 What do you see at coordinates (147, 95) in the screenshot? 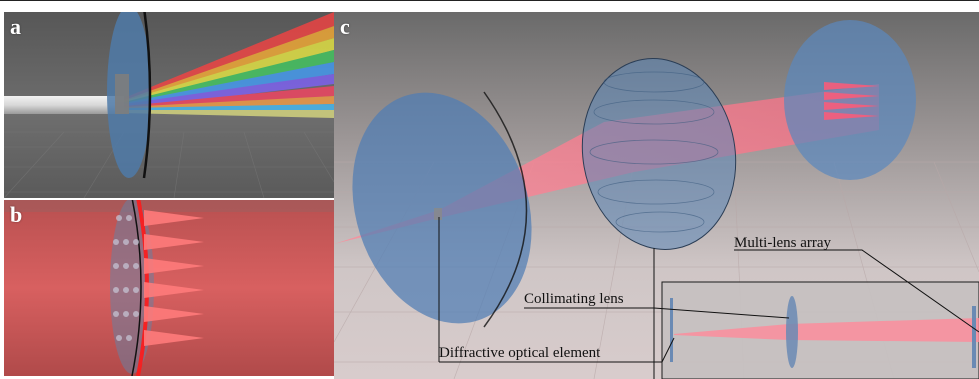
I see `grating-edge` at bounding box center [147, 95].